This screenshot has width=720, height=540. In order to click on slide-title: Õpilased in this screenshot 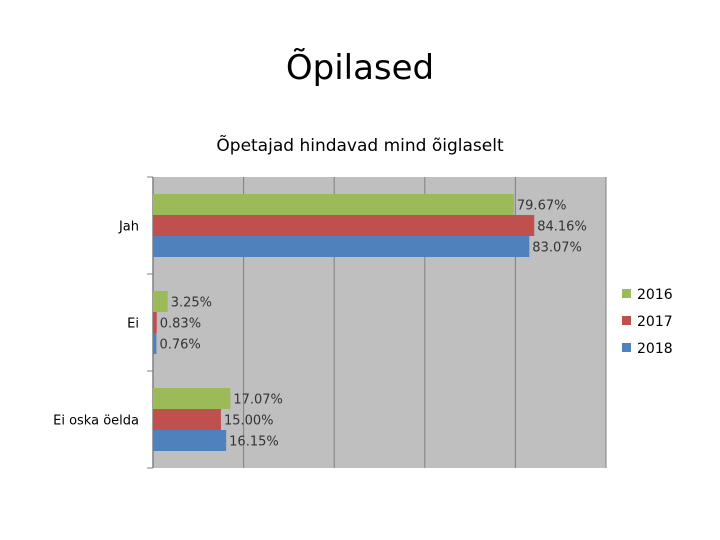, I will do `click(360, 68)`.